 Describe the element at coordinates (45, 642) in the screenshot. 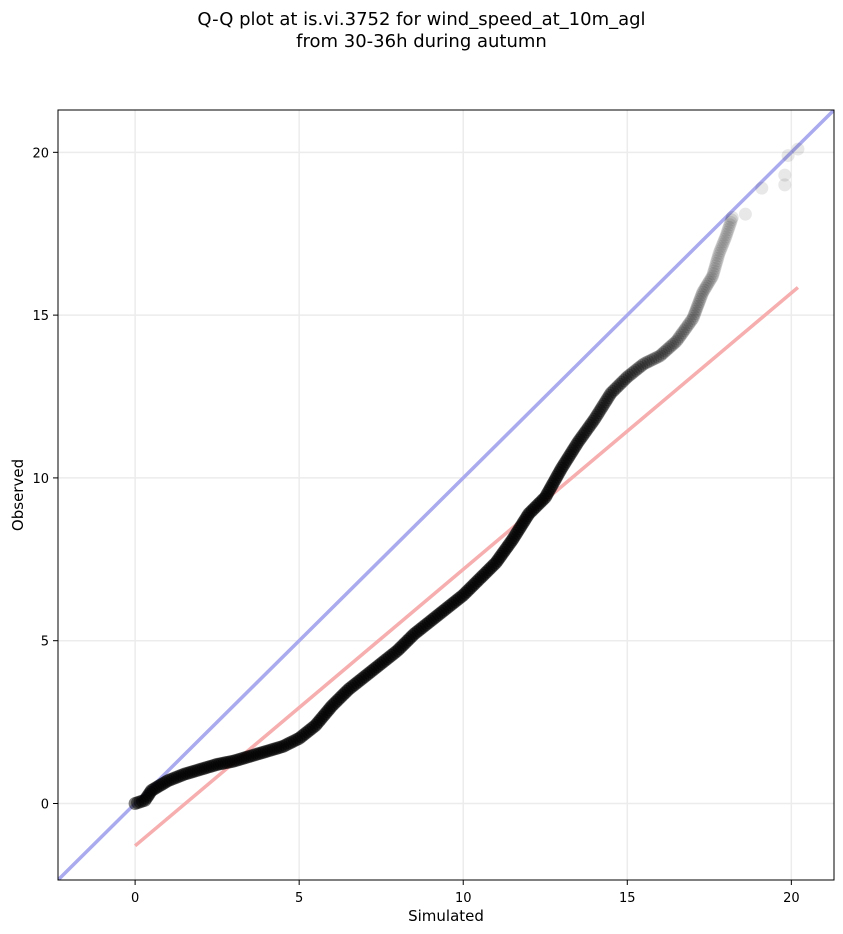

I see `y-tick-label: 5` at that location.